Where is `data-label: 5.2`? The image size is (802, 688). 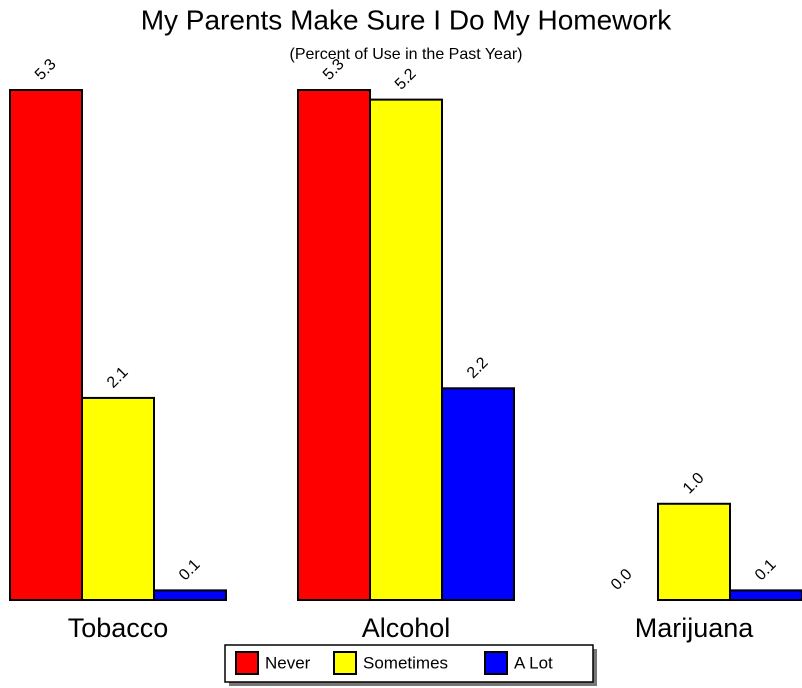
data-label: 5.2 is located at coordinates (406, 79).